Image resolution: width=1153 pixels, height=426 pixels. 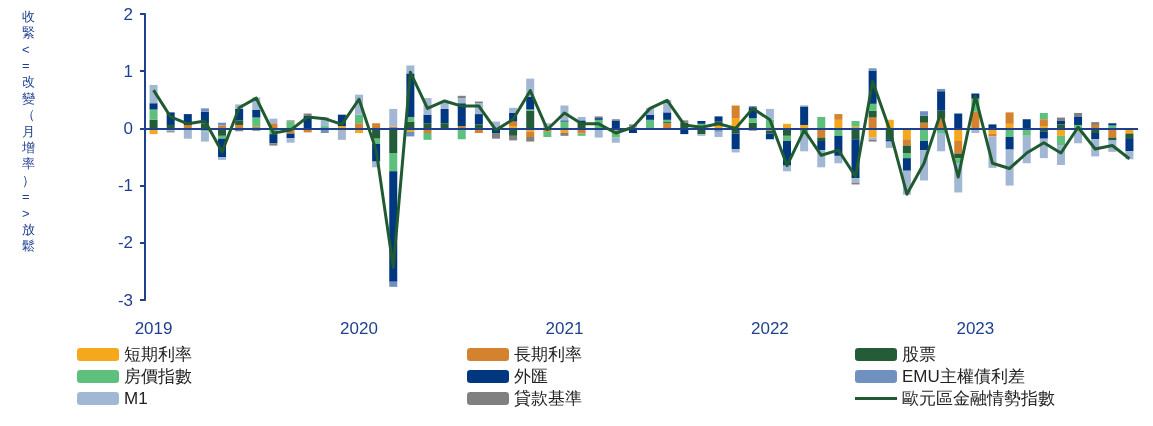 I want to click on legend-label: M1, so click(x=136, y=398).